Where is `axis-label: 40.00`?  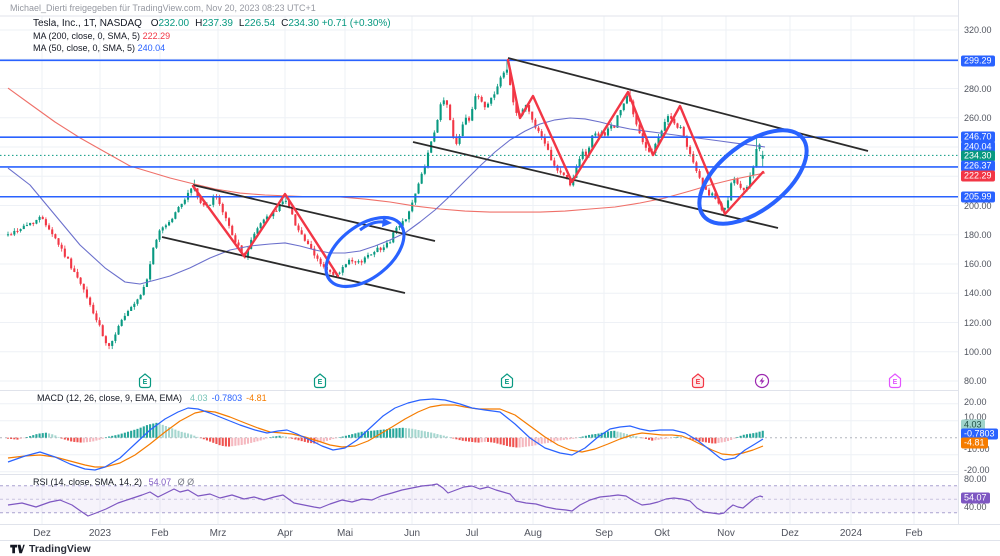 axis-label: 40.00 is located at coordinates (975, 506).